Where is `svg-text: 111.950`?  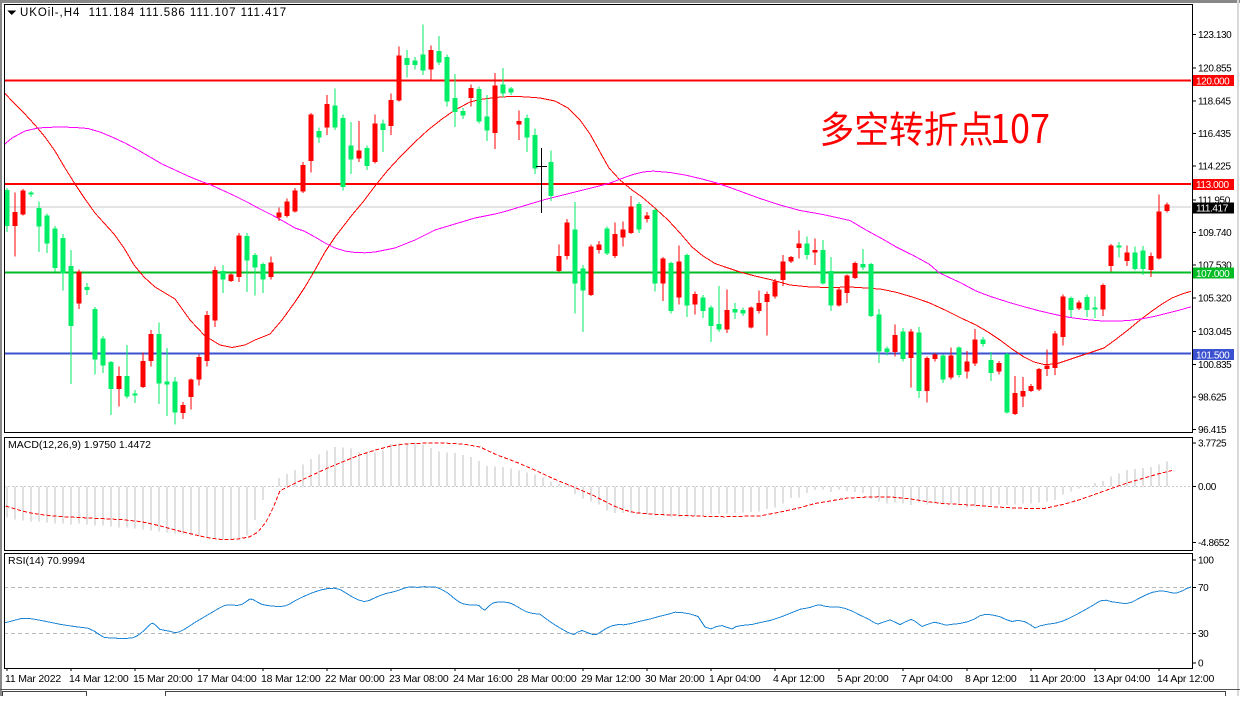
svg-text: 111.950 is located at coordinates (1214, 200).